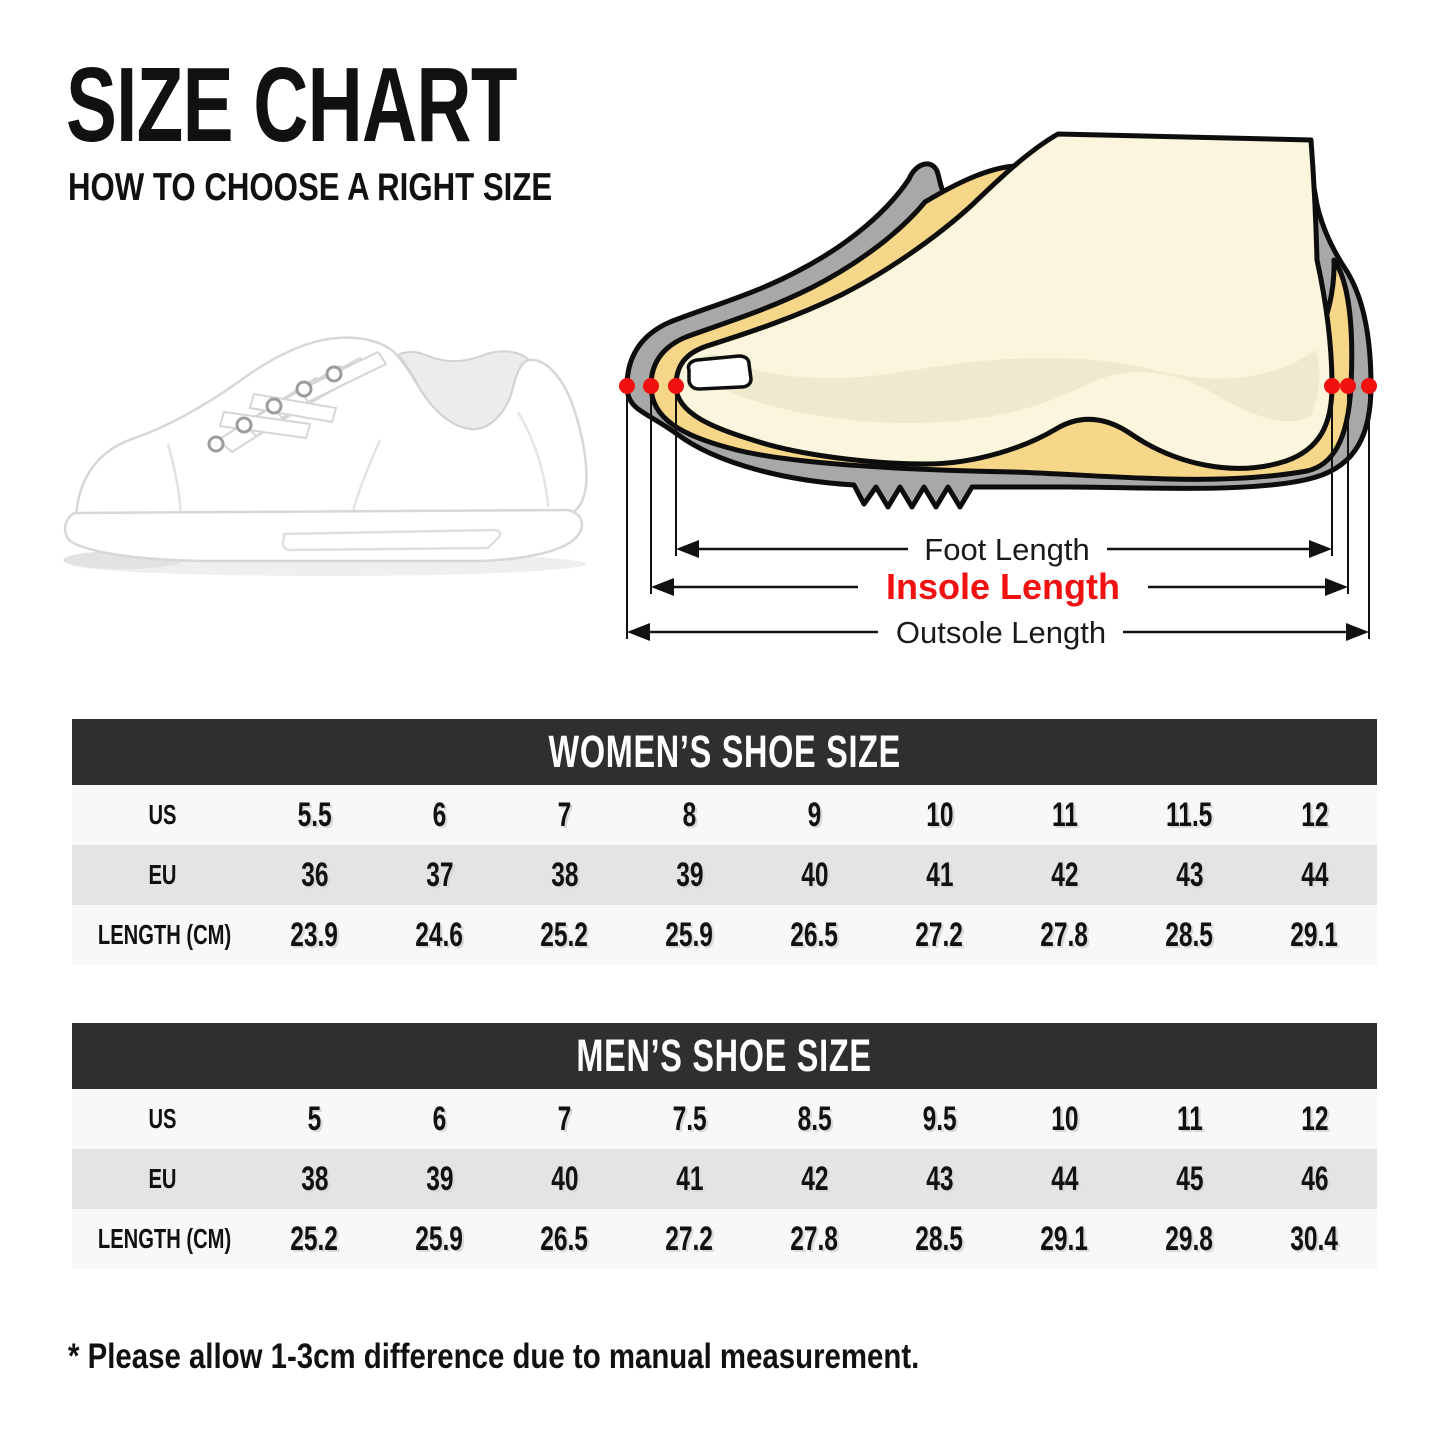 This screenshot has height=1445, width=1445. Describe the element at coordinates (998, 386) in the screenshot. I see `marker-dots` at that location.